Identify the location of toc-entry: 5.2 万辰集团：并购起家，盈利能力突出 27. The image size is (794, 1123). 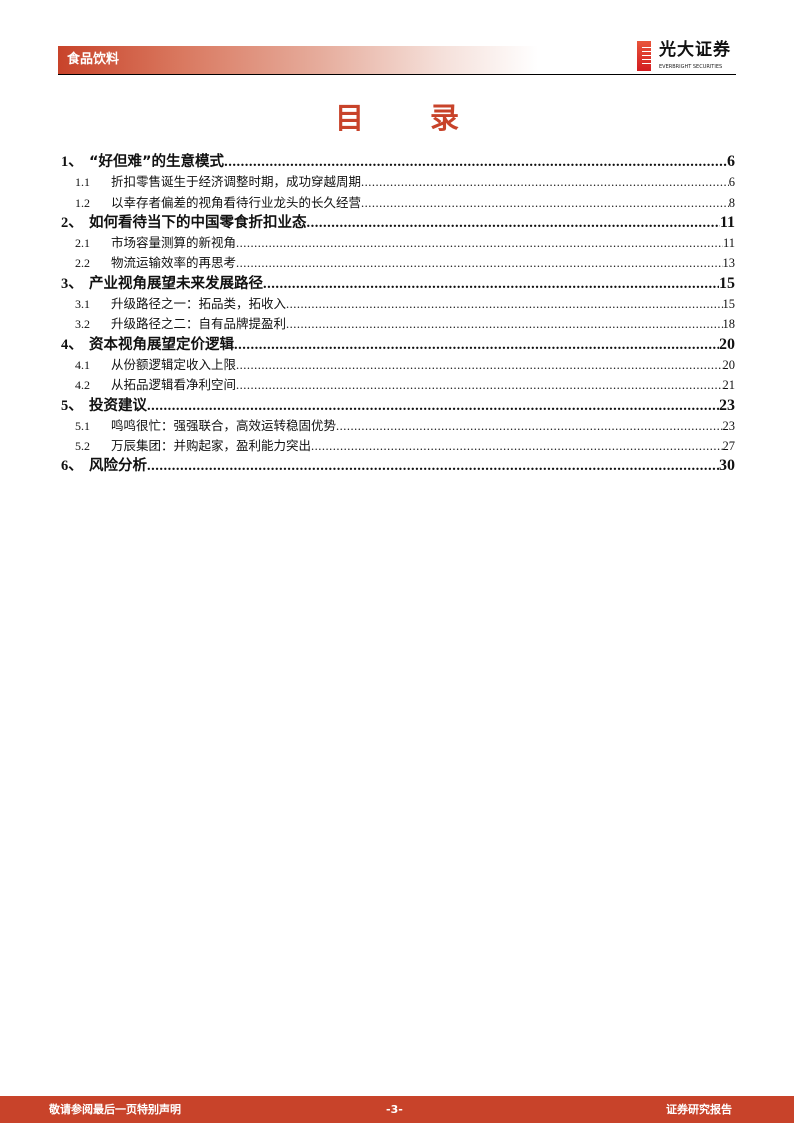
(398, 446).